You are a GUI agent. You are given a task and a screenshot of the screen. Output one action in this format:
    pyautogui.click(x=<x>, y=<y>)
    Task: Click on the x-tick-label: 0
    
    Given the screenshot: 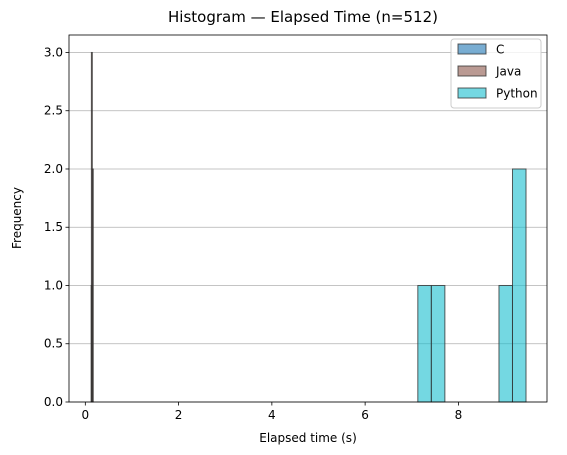 What is the action you would take?
    pyautogui.click(x=86, y=415)
    